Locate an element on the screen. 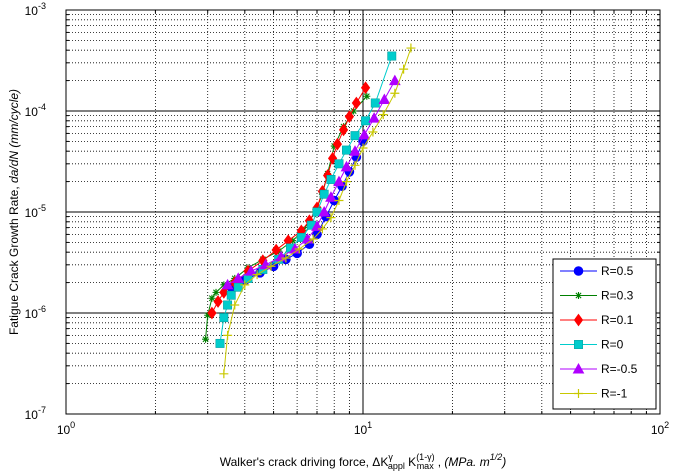 Image resolution: width=689 pixels, height=473 pixels. legend-items: R=0.5 R=0.3 R=0.1 R=0 R=-0.5 R=-1 is located at coordinates (599, 332).